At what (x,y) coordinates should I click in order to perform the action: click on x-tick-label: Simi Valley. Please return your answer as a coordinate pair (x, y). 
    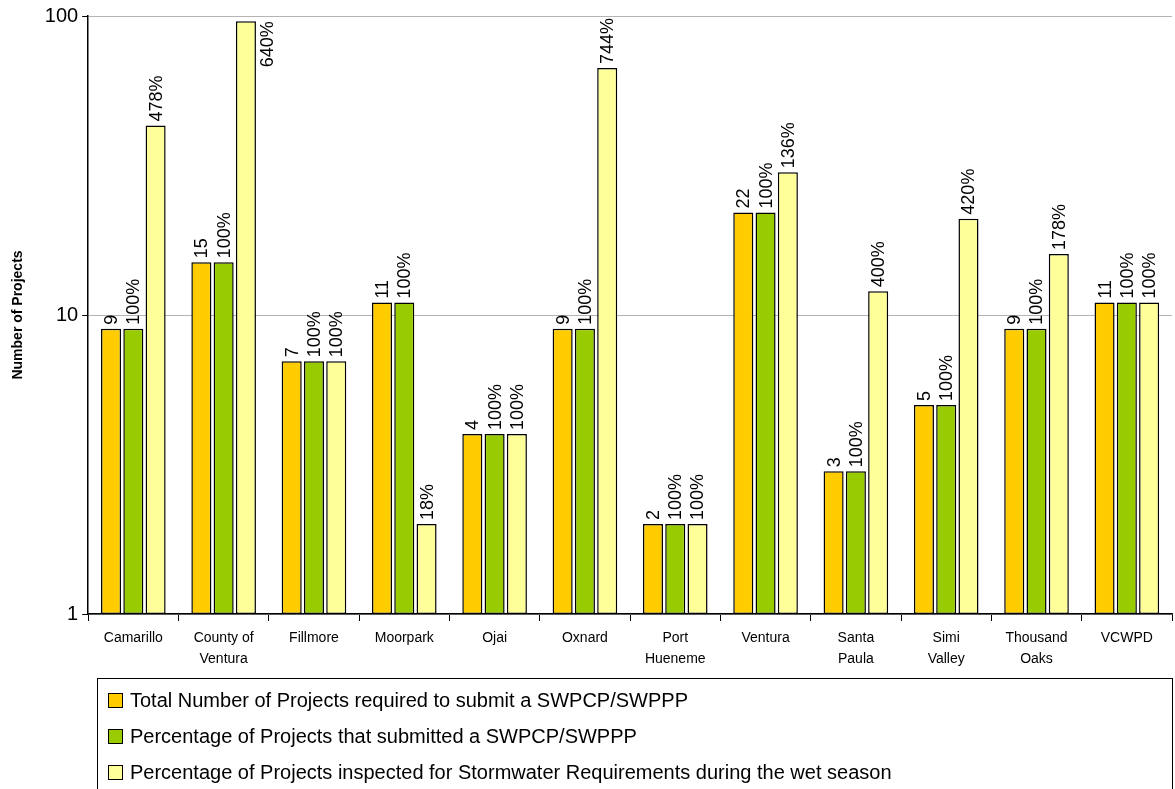
    Looking at the image, I should click on (946, 648).